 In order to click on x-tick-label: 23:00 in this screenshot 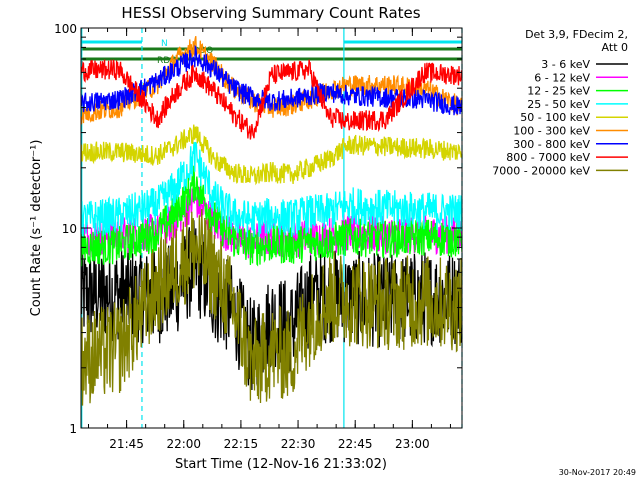, I will do `click(412, 444)`.